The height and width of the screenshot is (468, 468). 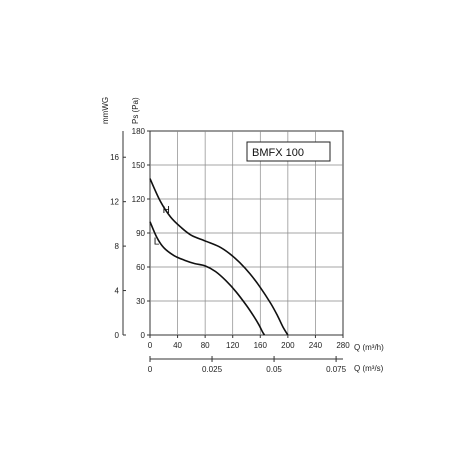 What do you see at coordinates (140, 233) in the screenshot?
I see `y-tick-label: 90` at bounding box center [140, 233].